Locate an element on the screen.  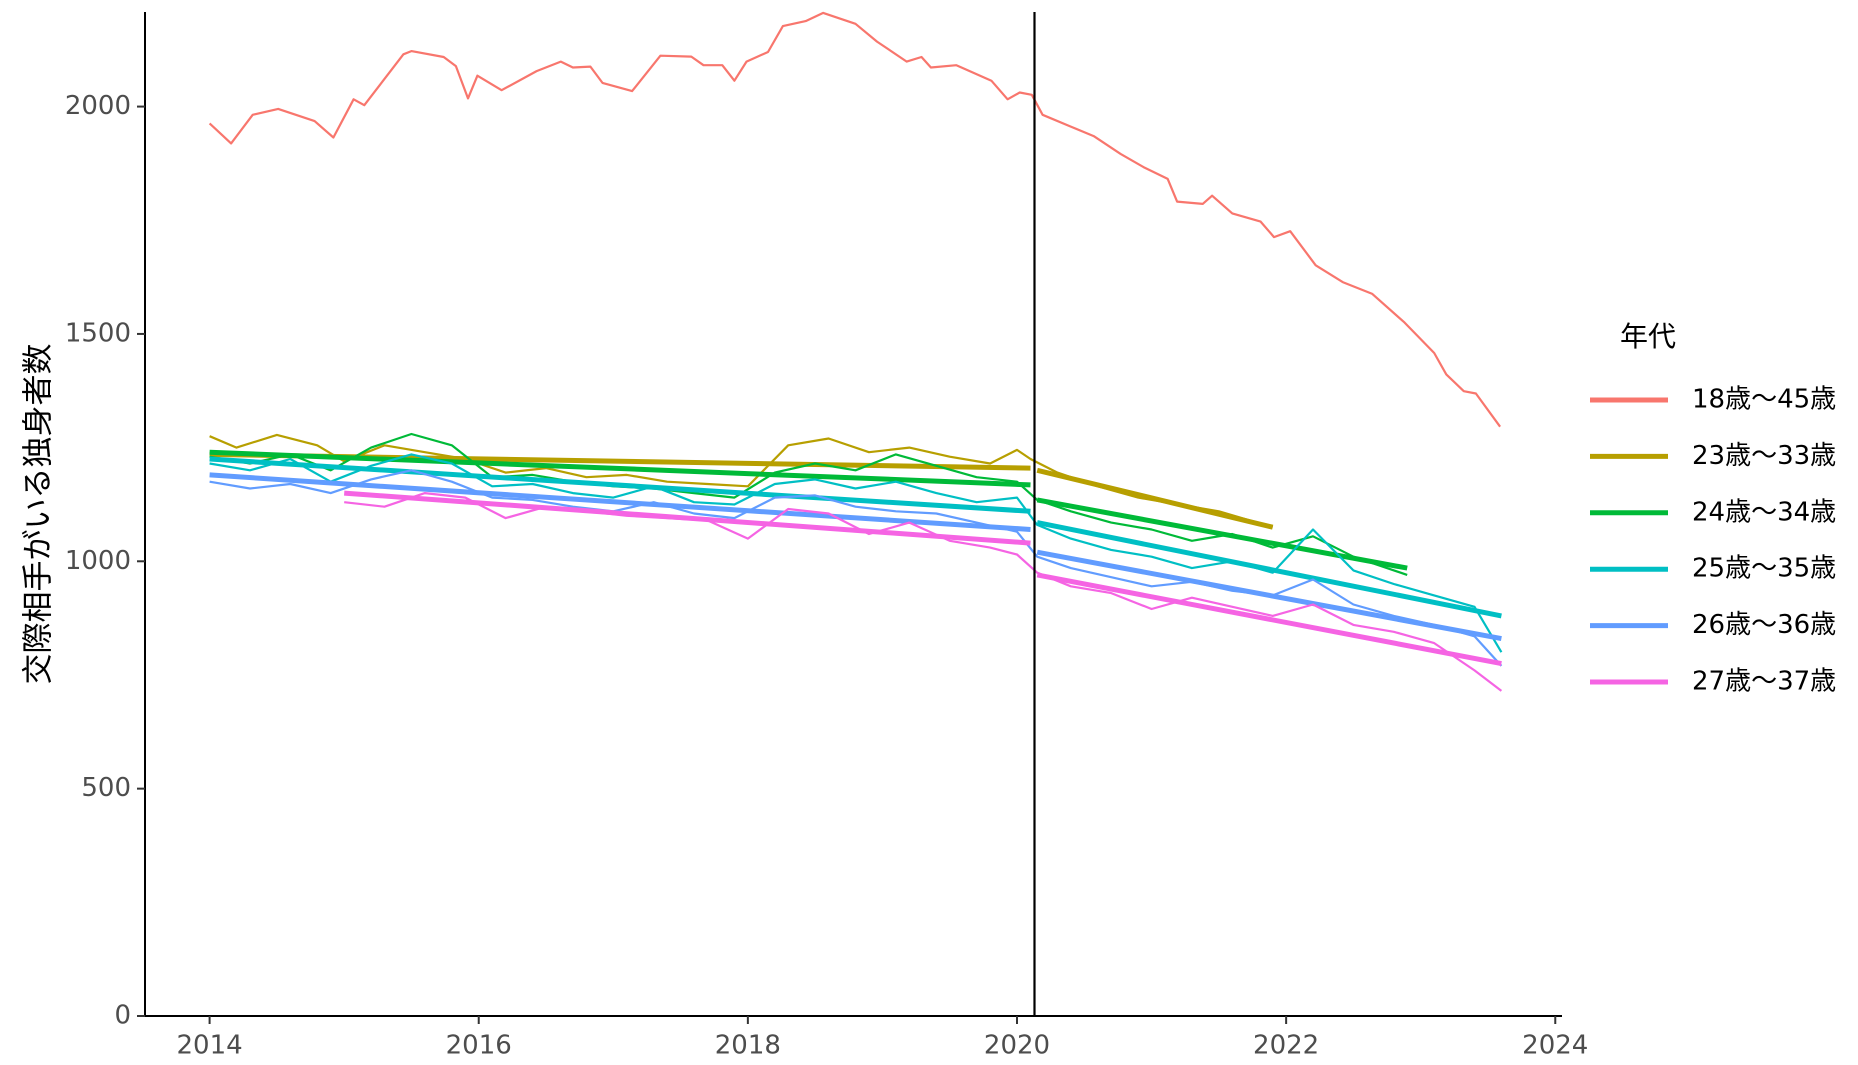
y-axis-label: 交際相手がいる独身者数 is located at coordinates (39, 514).